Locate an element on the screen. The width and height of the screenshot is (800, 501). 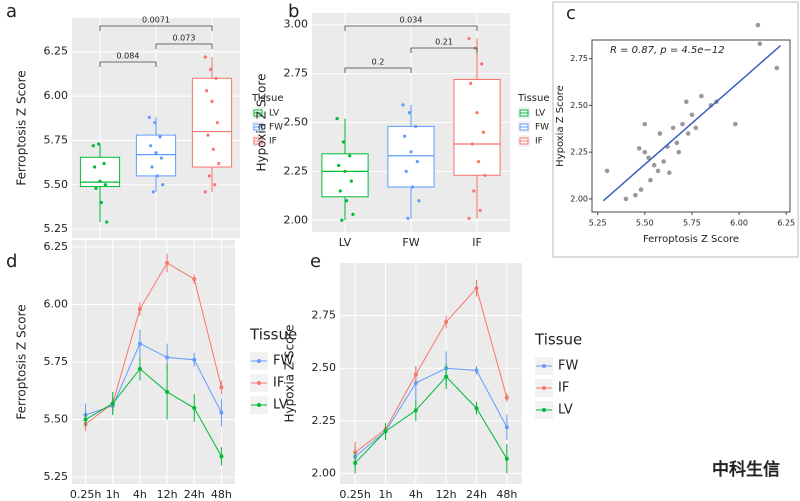
p-value: 0.21 is located at coordinates (444, 42).